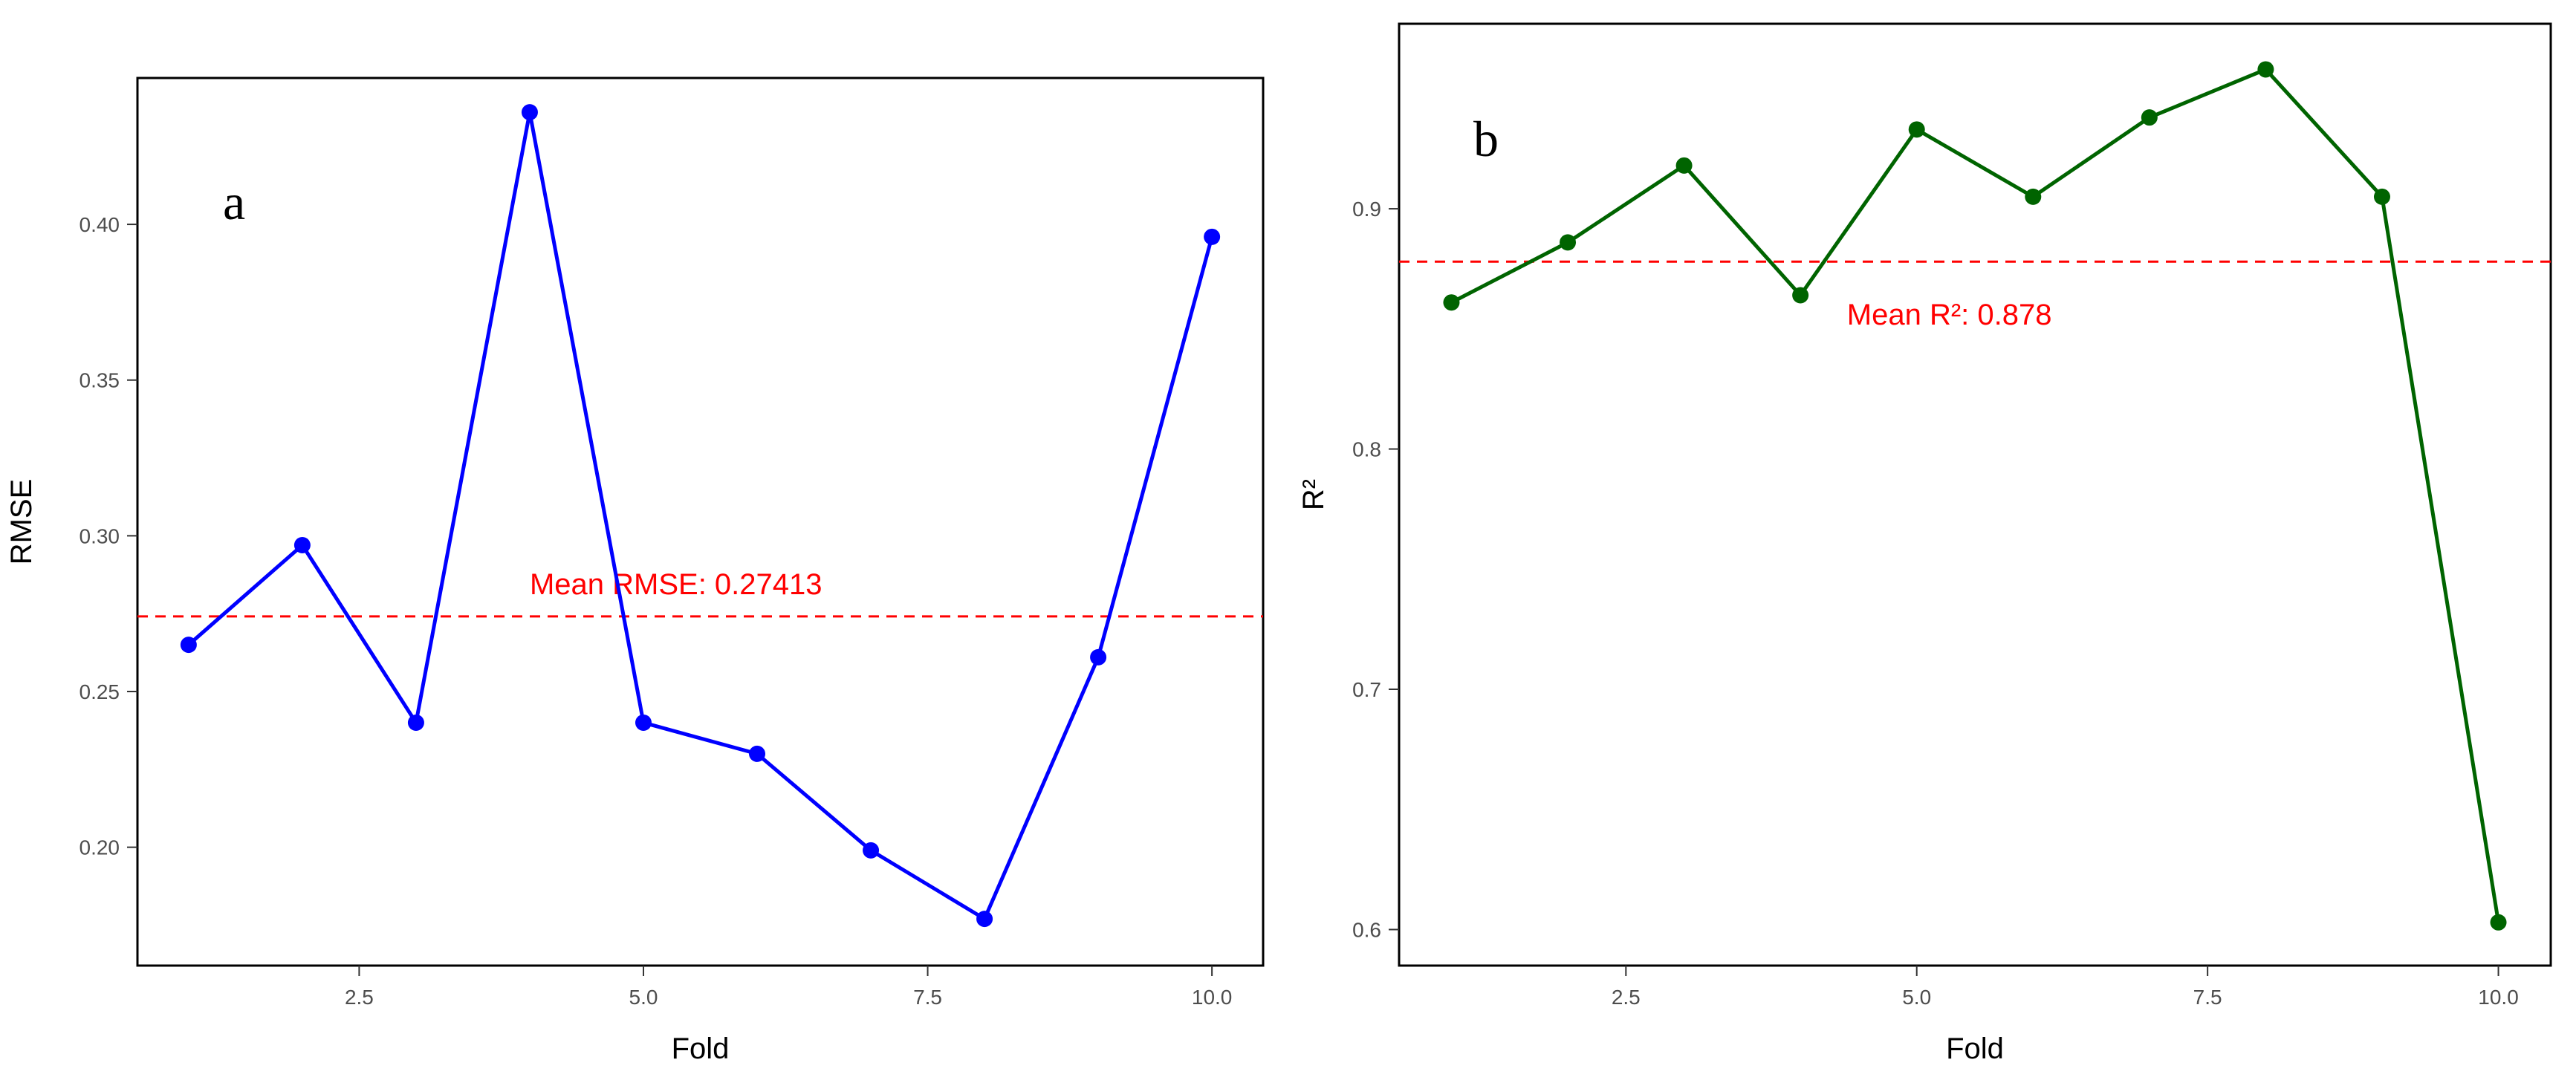 This screenshot has width=2576, height=1077. What do you see at coordinates (1366, 210) in the screenshot?
I see `y-tick-label: 0.9` at bounding box center [1366, 210].